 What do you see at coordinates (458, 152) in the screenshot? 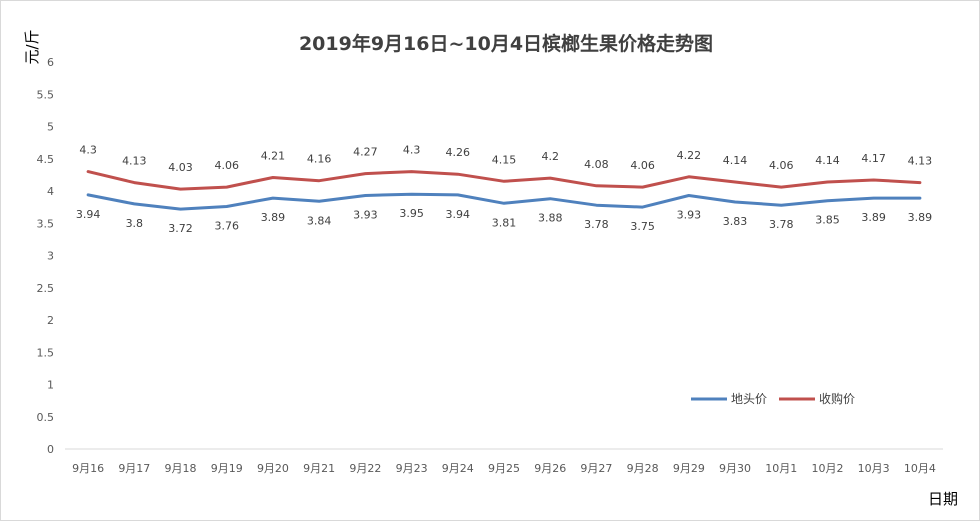
I see `data-label: 4.26` at bounding box center [458, 152].